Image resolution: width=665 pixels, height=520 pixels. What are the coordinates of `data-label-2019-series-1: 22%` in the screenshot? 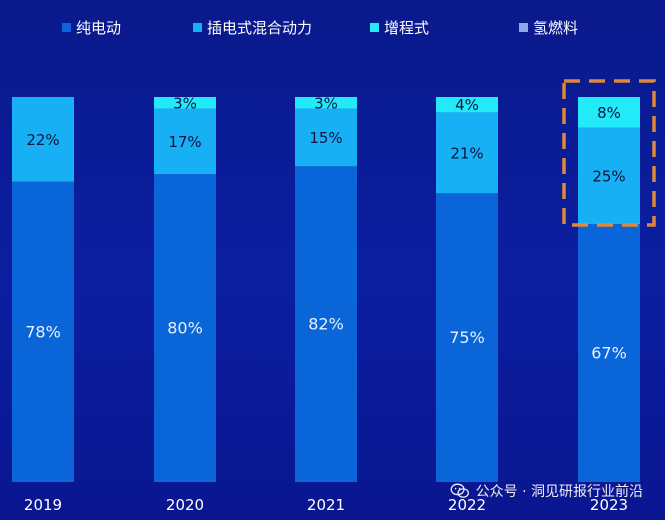 It's located at (42, 140).